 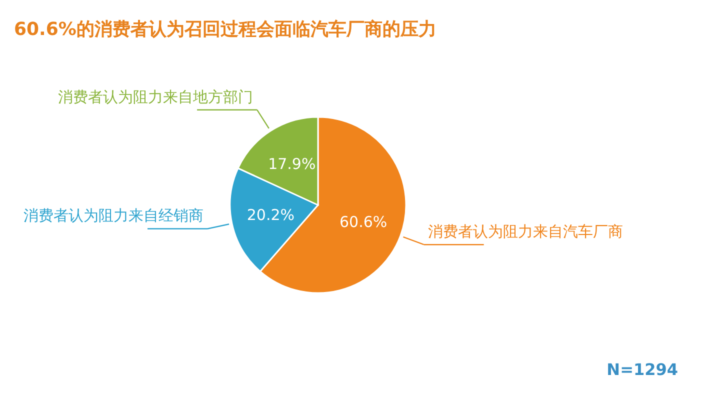 I want to click on slice-label: 消费者认为阻力来自汽车厂商, so click(x=525, y=231).